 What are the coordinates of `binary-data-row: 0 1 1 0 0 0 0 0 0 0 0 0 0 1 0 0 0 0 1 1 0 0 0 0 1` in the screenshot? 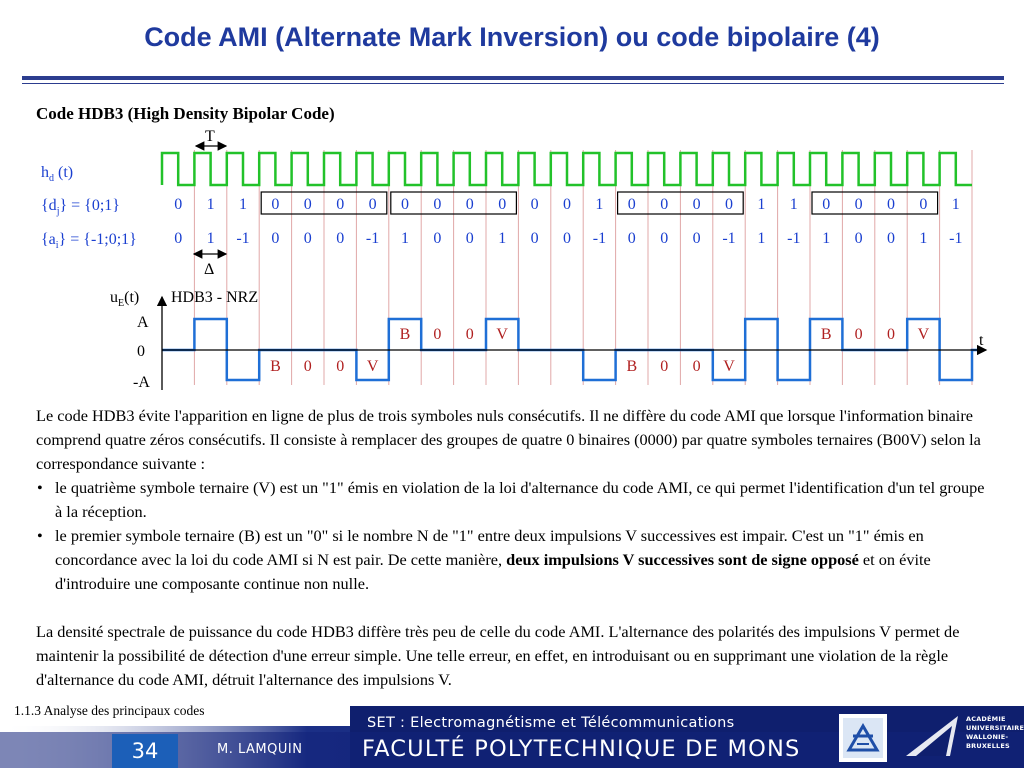 It's located at (567, 204).